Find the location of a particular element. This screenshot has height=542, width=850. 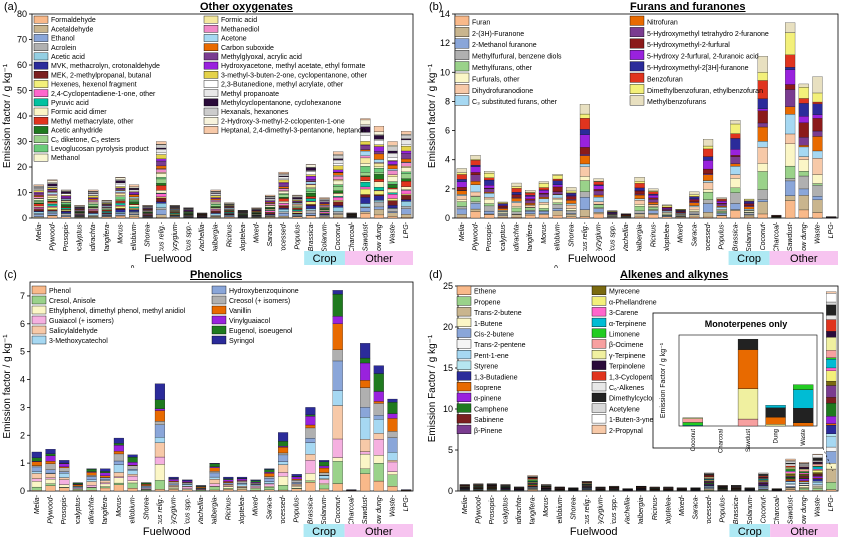

bar-segment-processed-eugenol-isoeugenol is located at coordinates (283, 443).